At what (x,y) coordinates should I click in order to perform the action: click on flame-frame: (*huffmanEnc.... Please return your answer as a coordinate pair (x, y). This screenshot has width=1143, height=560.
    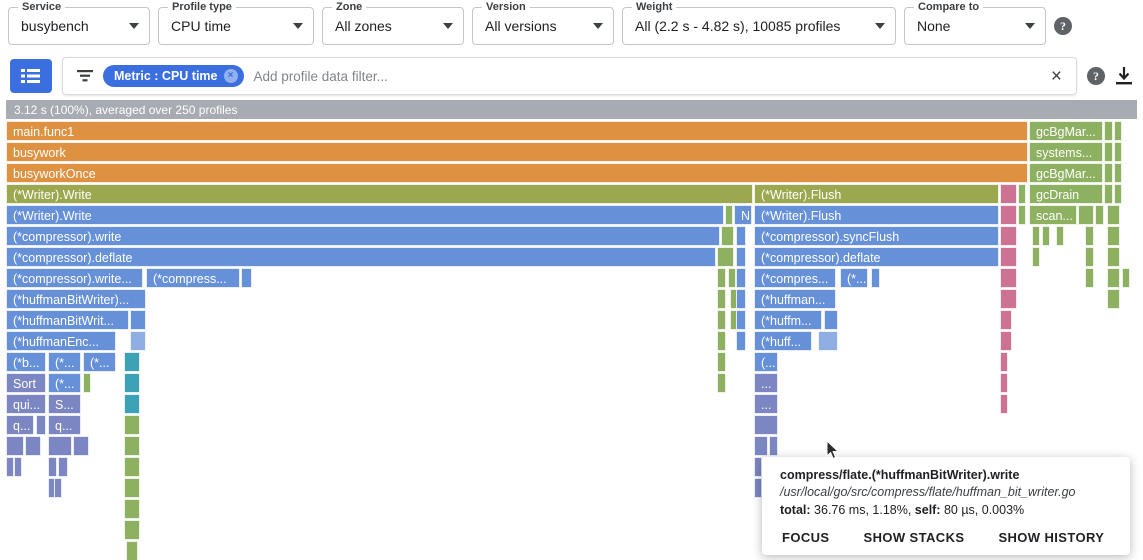
    Looking at the image, I should click on (61, 341).